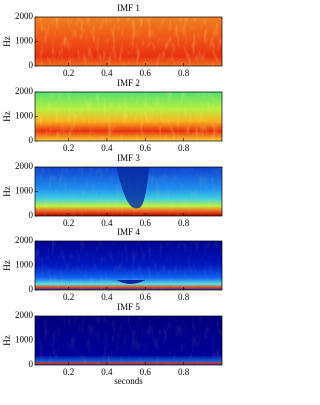 The image size is (320, 405). Describe the element at coordinates (112, 264) in the screenshot. I see `panel: IMF 4 0 1000 2000 0.2 0.4 0.6 0.8 Hz` at that location.